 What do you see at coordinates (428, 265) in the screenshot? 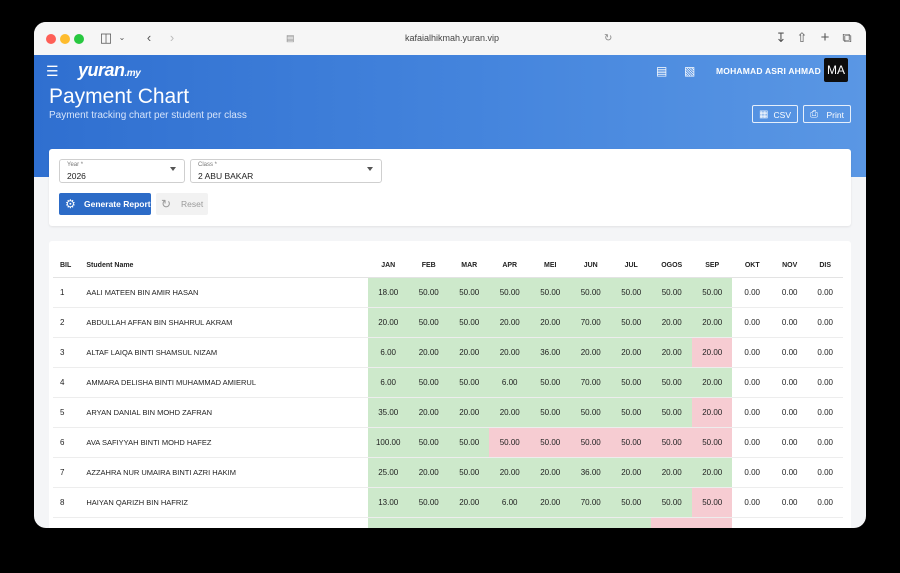
I see `column-header-month: FEB` at bounding box center [428, 265].